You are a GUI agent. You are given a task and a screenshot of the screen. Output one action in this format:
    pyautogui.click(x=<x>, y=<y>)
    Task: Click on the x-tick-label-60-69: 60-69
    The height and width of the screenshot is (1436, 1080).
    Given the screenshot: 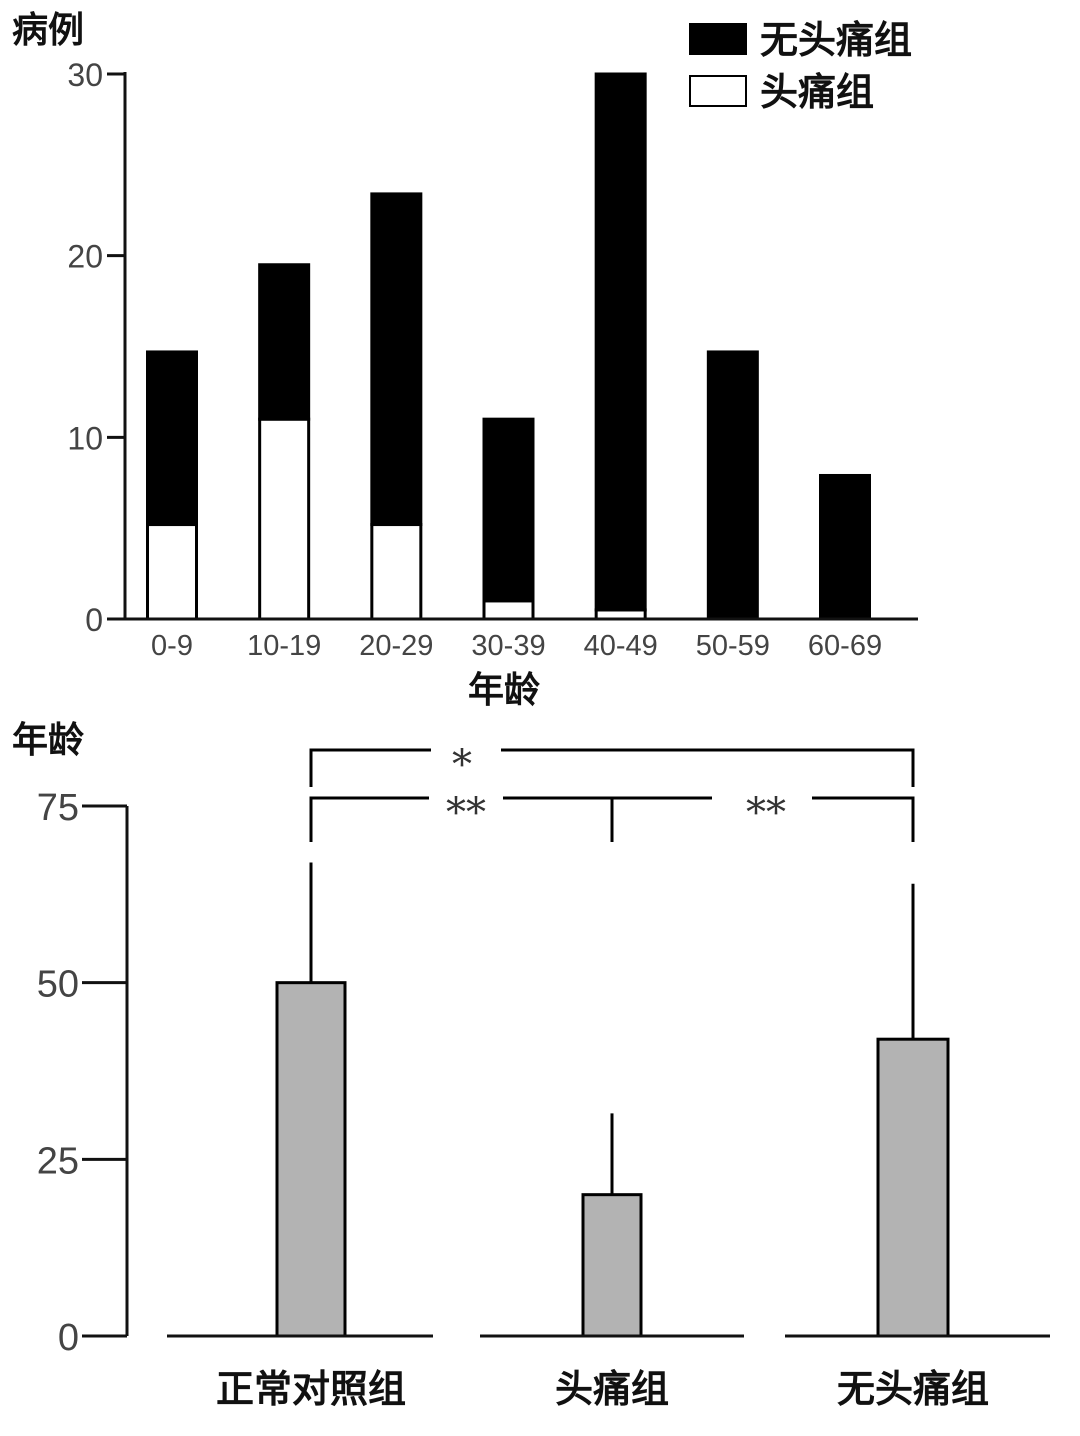 What is the action you would take?
    pyautogui.click(x=845, y=646)
    